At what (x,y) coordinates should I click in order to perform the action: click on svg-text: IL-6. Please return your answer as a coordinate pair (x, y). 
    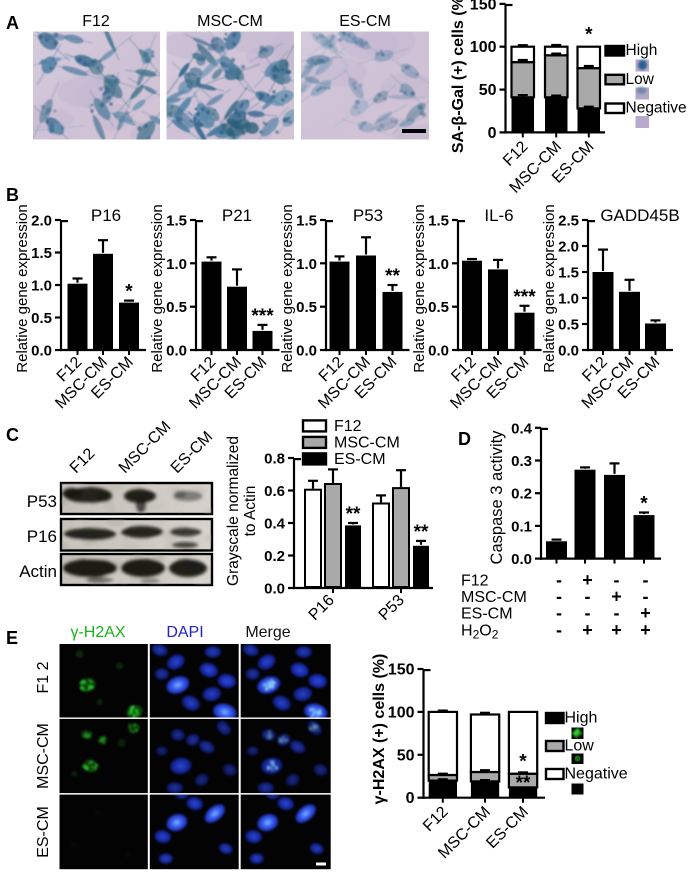
    Looking at the image, I should click on (498, 215).